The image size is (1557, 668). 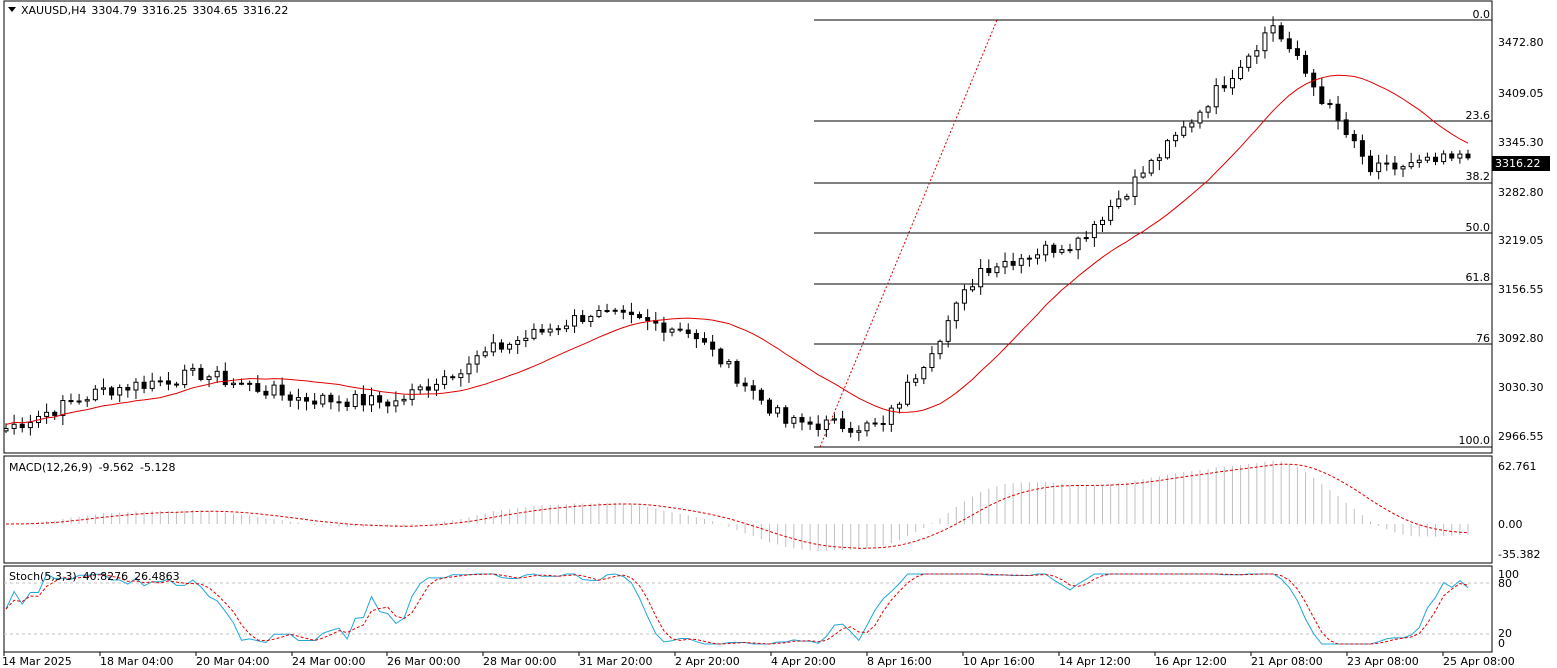 What do you see at coordinates (1191, 661) in the screenshot?
I see `x-axis-label: 16 Apr 12:00` at bounding box center [1191, 661].